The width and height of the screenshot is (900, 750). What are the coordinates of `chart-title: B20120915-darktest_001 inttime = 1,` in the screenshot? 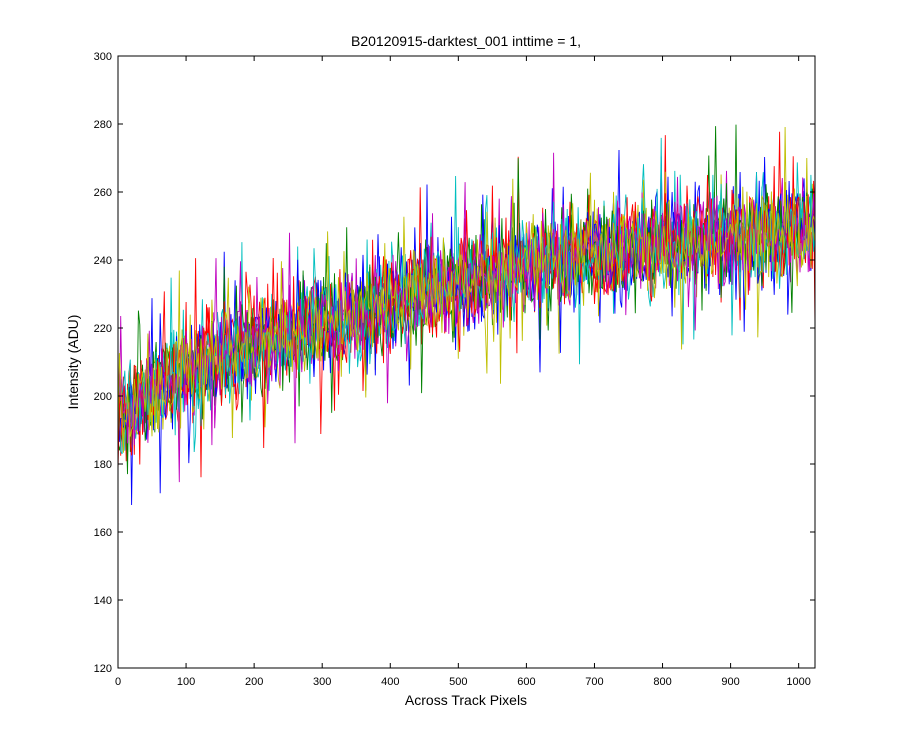 It's located at (466, 41).